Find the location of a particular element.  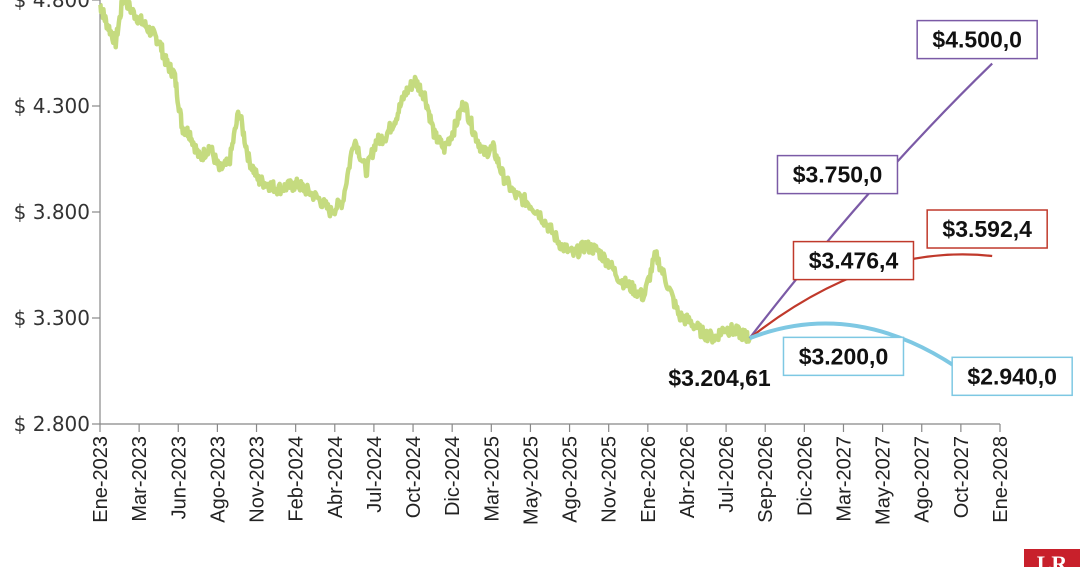

x-tick-label: Jun-2023 is located at coordinates (179, 477).